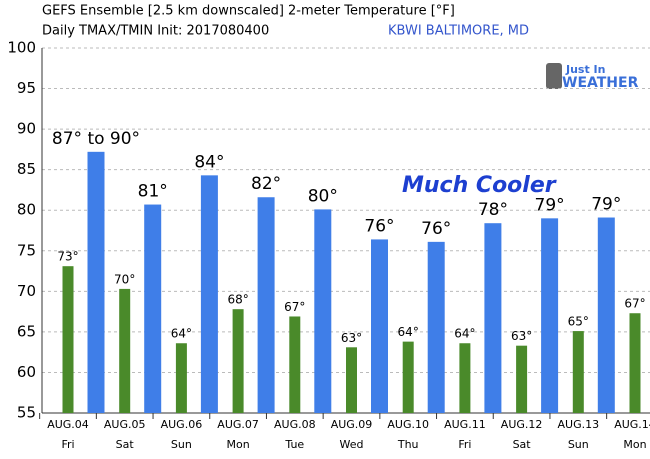 The width and height of the screenshot is (650, 459). Describe the element at coordinates (493, 210) in the screenshot. I see `value-label: 78°` at that location.